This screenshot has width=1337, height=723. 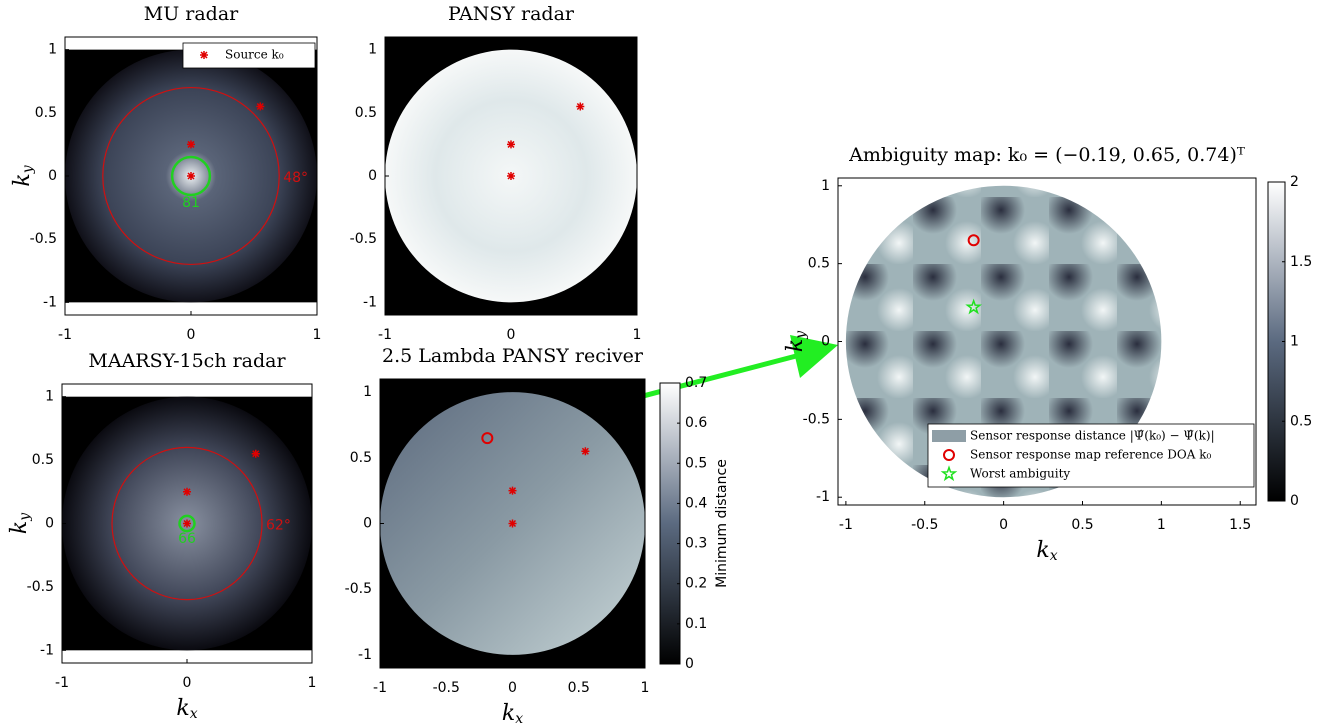 What do you see at coordinates (670, 523) in the screenshot?
I see `colorbar` at bounding box center [670, 523].